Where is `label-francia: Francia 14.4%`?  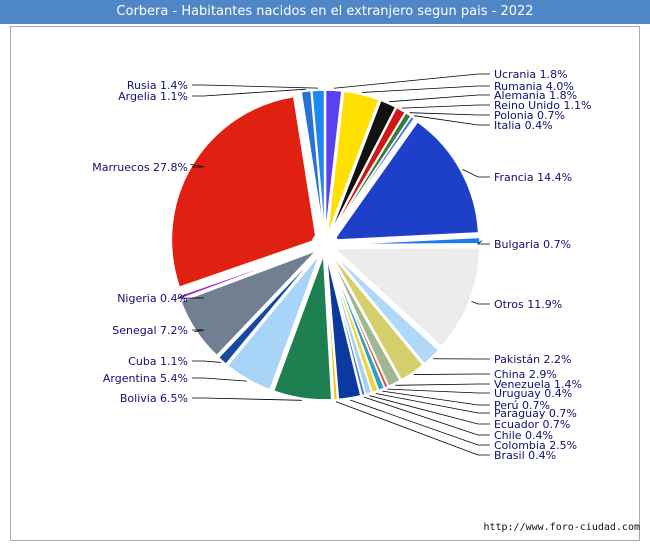 label-francia: Francia 14.4% is located at coordinates (533, 177).